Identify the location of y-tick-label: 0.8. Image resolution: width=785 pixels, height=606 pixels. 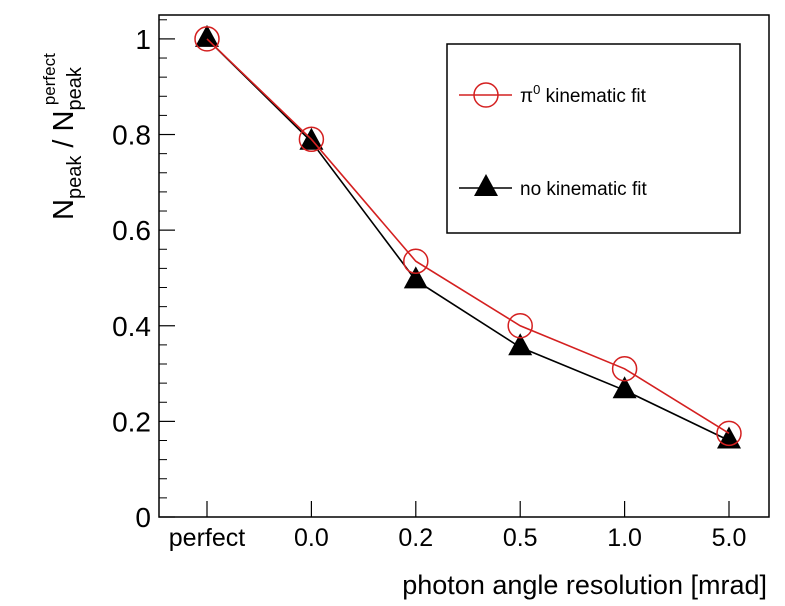
(131, 135).